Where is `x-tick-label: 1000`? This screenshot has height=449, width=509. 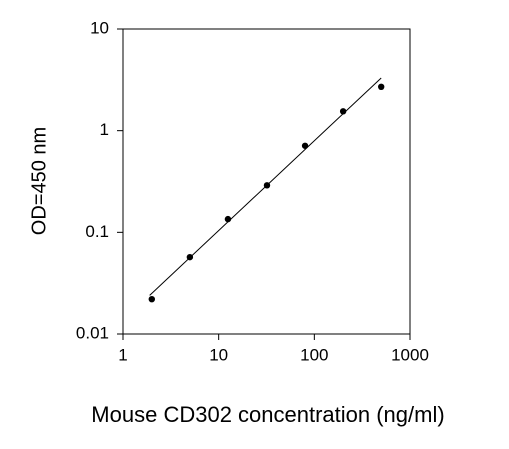 x-tick-label: 1000 is located at coordinates (410, 354).